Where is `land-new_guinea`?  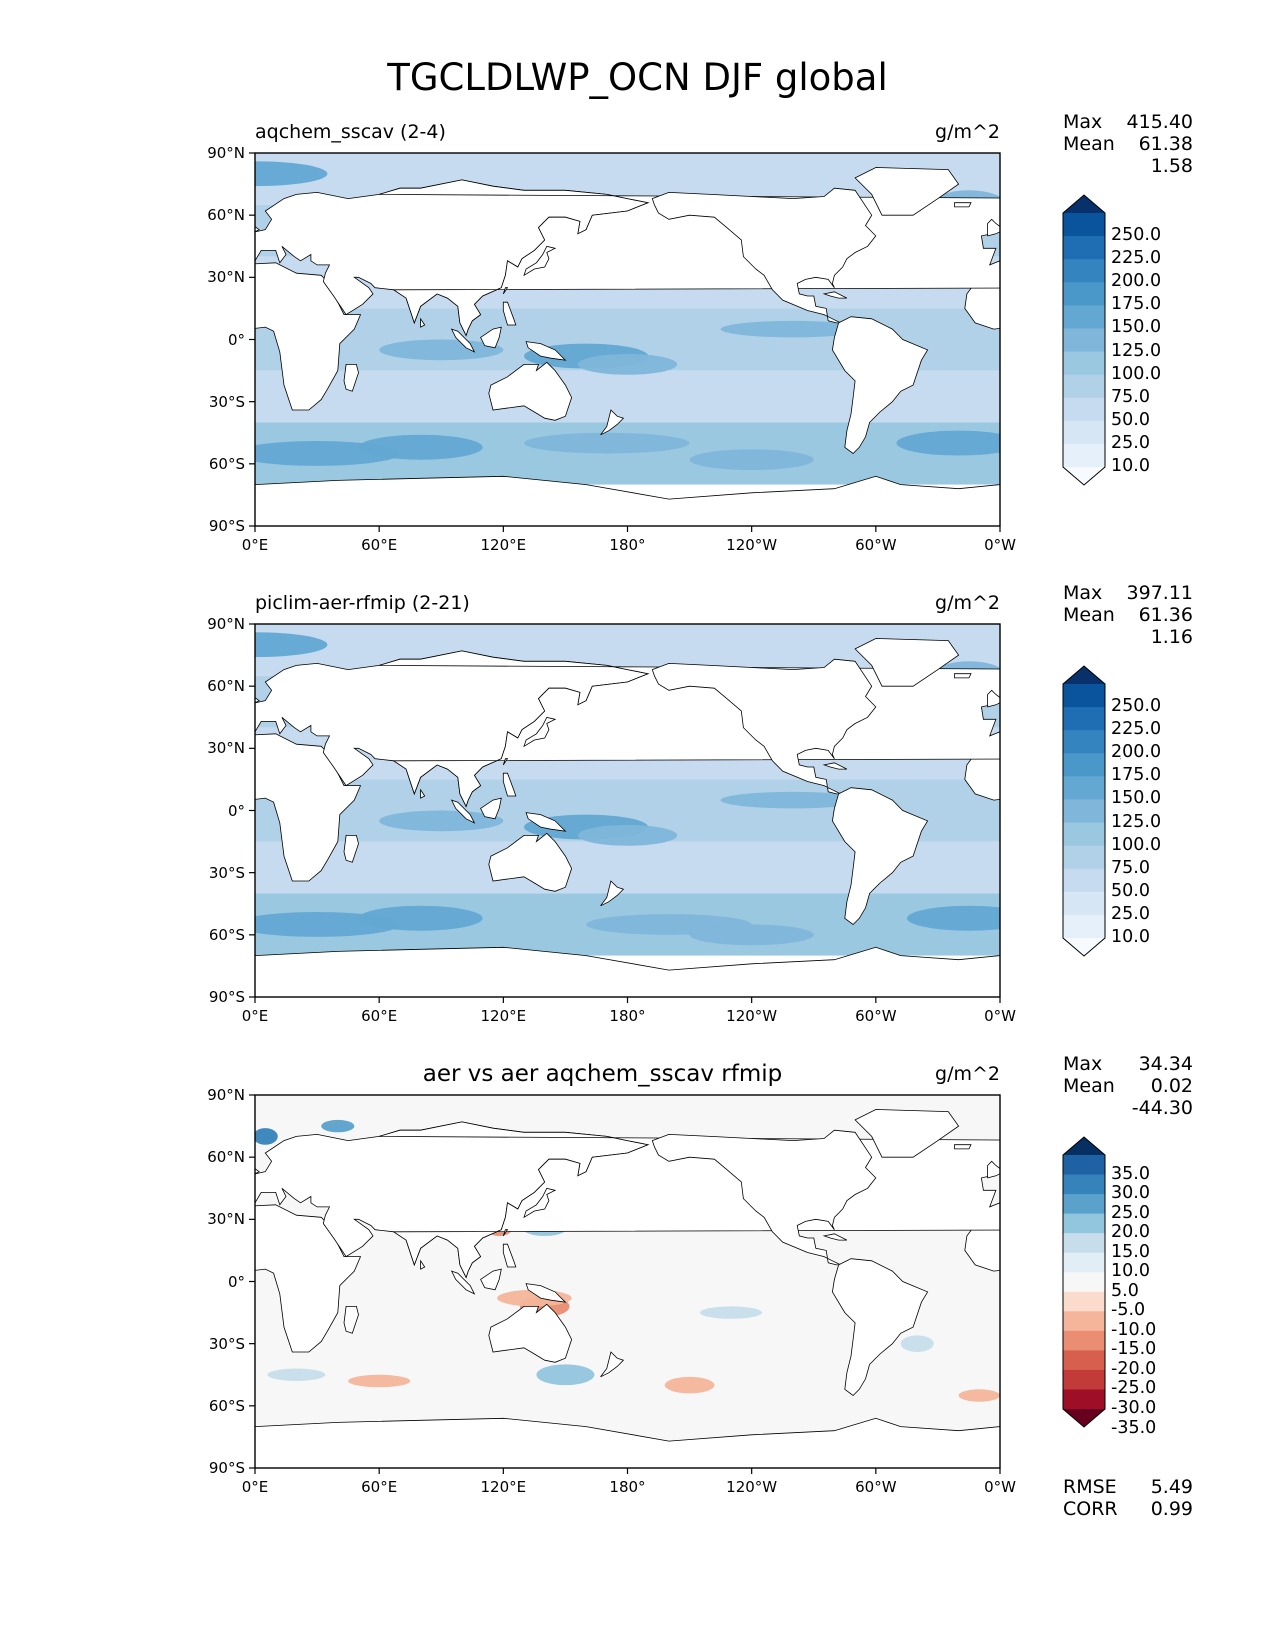
land-new_guinea is located at coordinates (546, 1293).